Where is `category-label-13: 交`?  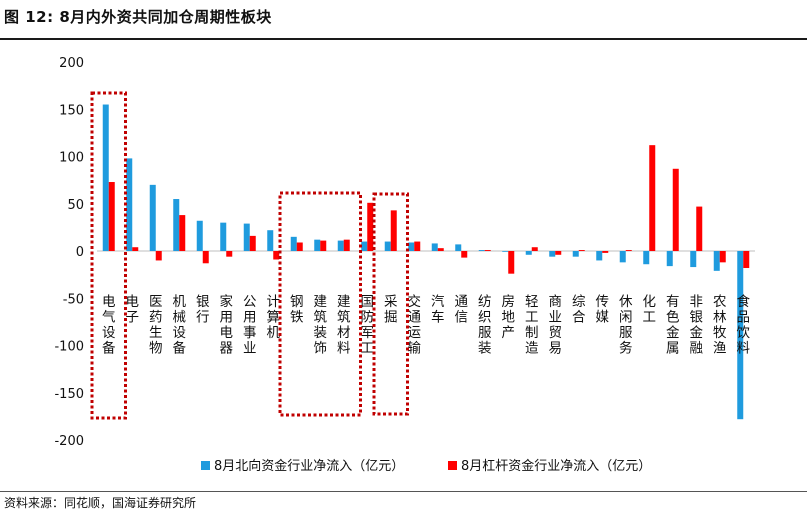 category-label-13: 交 is located at coordinates (415, 301).